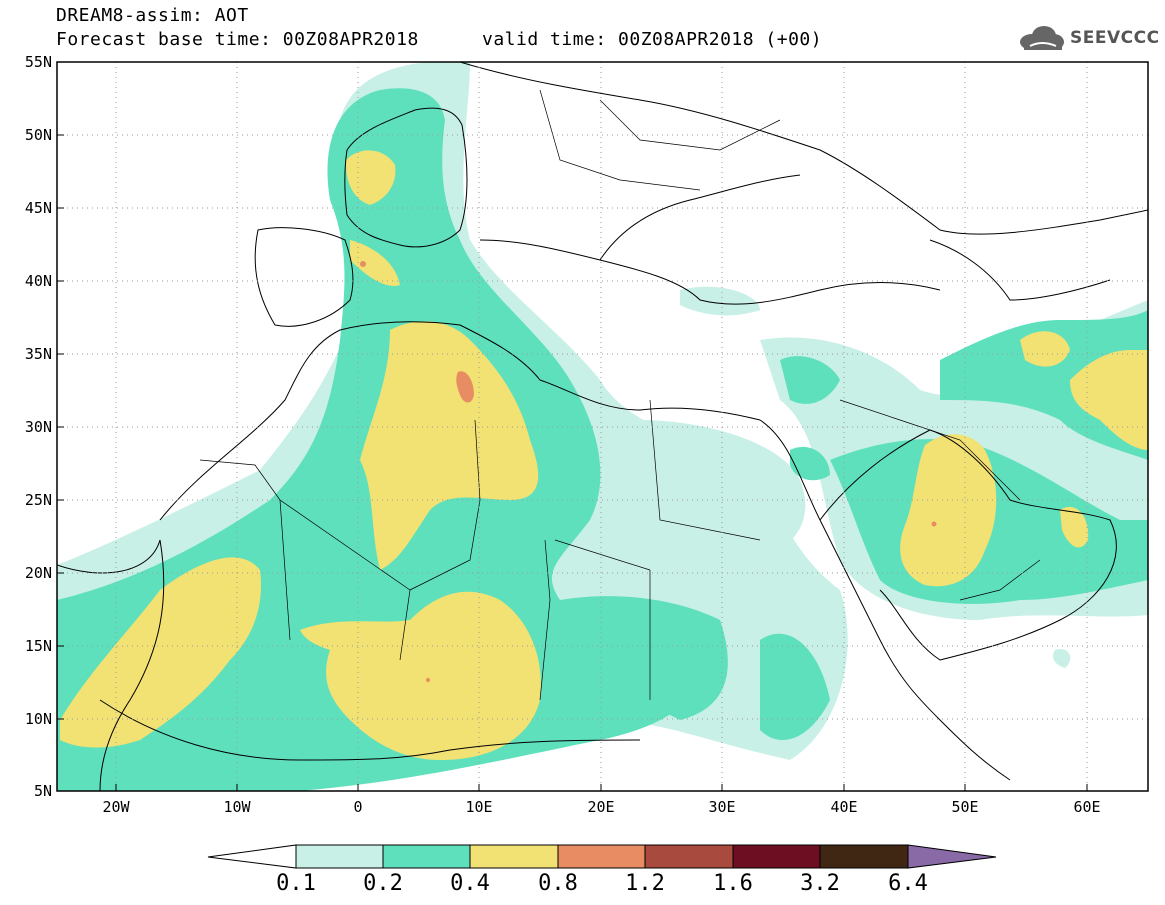  Describe the element at coordinates (43, 791) in the screenshot. I see `lat-label: 5N` at that location.